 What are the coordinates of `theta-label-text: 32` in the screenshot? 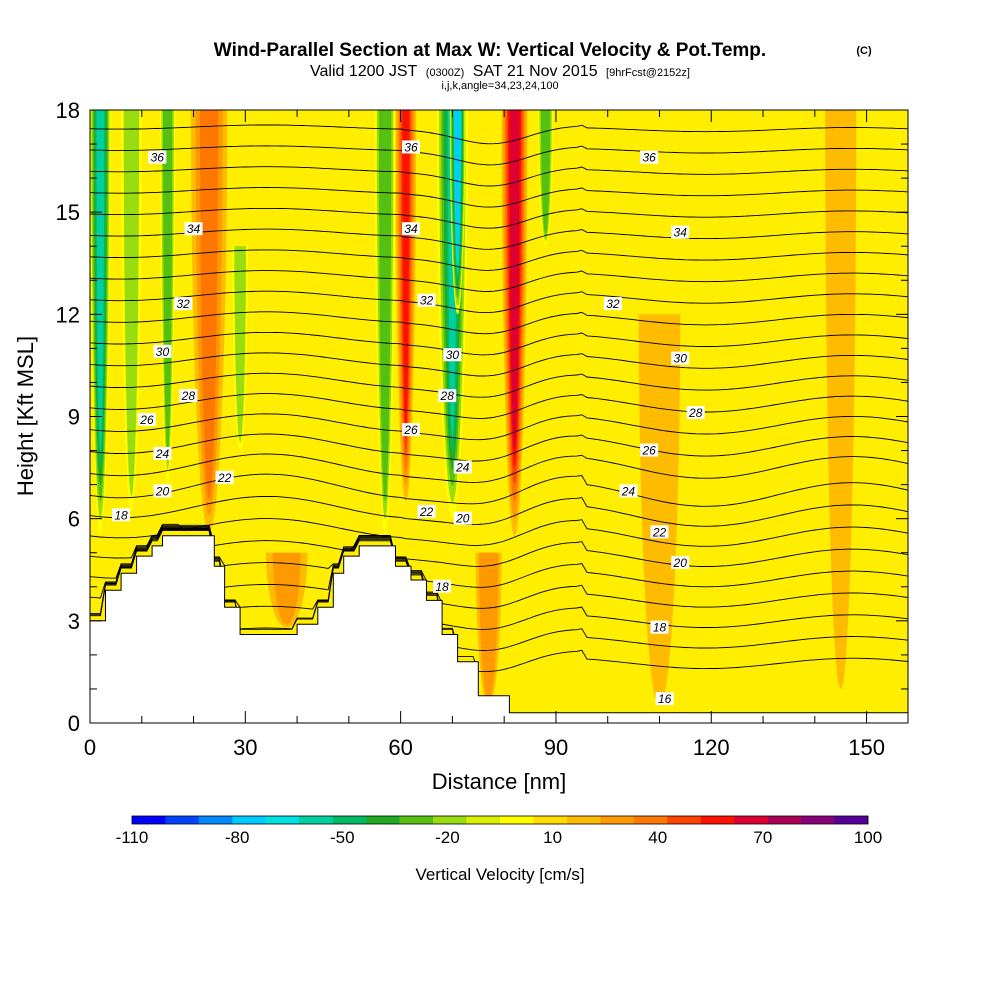 It's located at (427, 301).